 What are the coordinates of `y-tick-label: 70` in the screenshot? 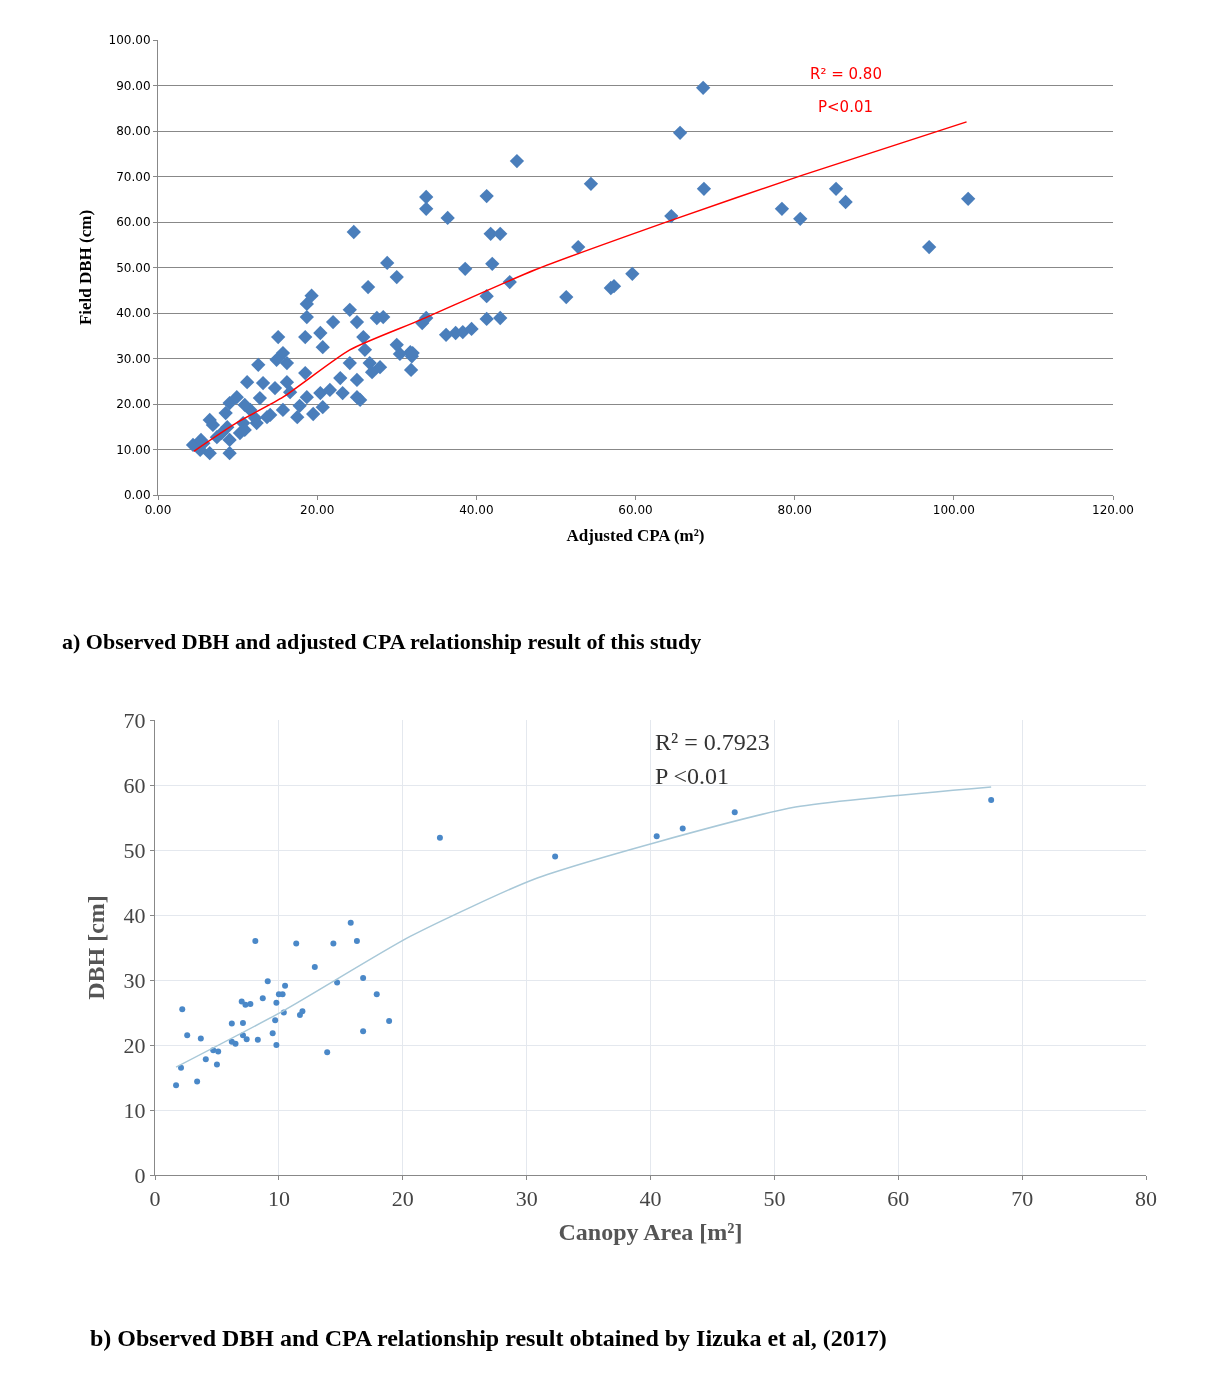 It's located at (134, 720).